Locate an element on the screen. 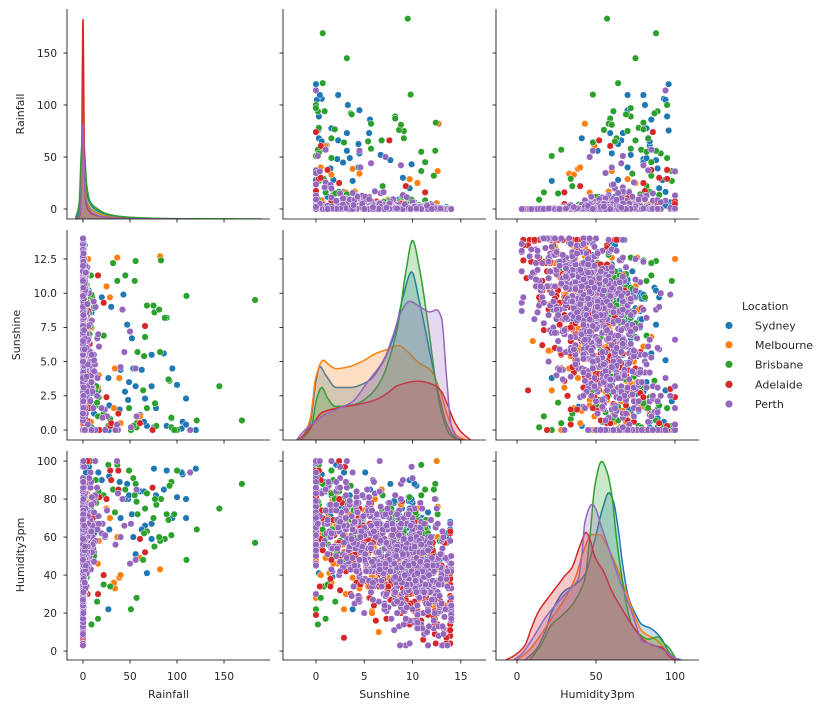 This screenshot has height=711, width=836. panel-rainfall-vs-sunshine is located at coordinates (382, 116).